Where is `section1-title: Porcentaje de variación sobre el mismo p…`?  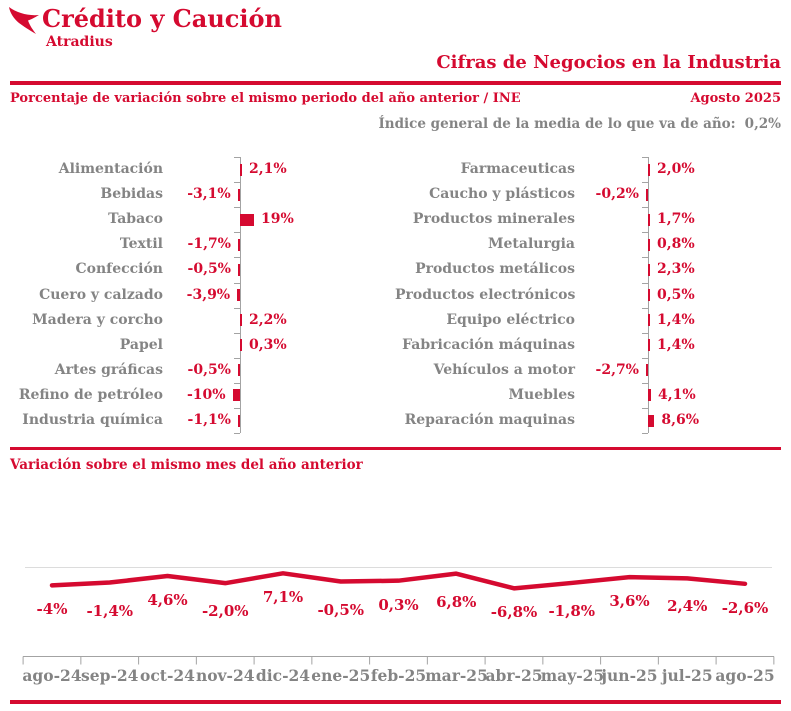 section1-title: Porcentaje de variación sobre el mismo p… is located at coordinates (265, 98).